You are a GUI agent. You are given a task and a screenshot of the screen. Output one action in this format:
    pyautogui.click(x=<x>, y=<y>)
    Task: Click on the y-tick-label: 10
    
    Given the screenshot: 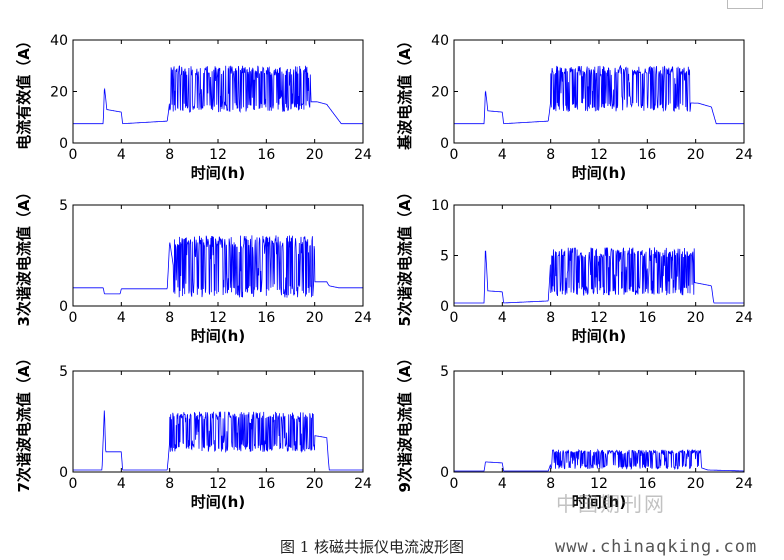 What is the action you would take?
    pyautogui.click(x=440, y=206)
    